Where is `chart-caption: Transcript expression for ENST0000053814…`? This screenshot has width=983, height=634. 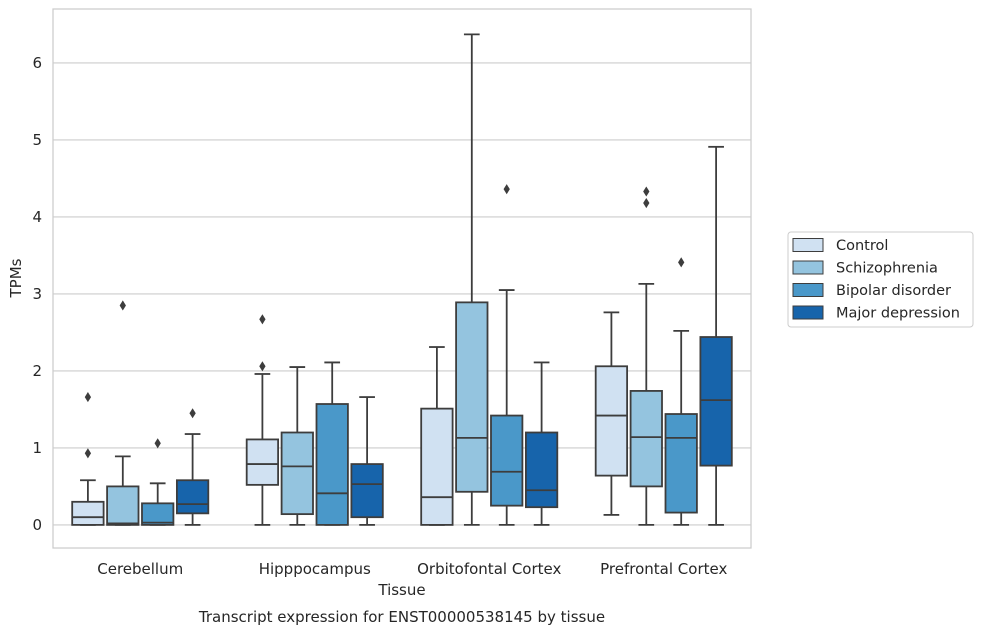
chart-caption: Transcript expression for ENST0000053814… is located at coordinates (401, 617).